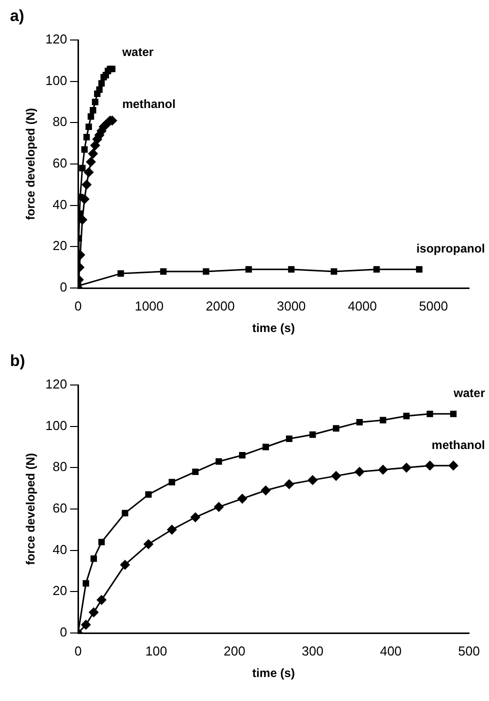  Describe the element at coordinates (451, 249) in the screenshot. I see `series-label: isopropanol` at that location.